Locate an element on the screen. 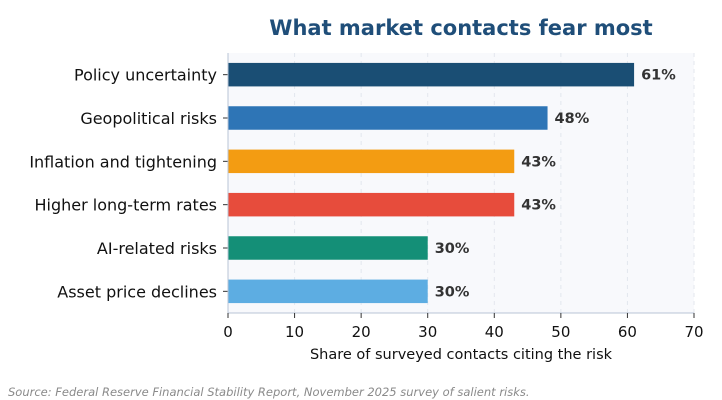  x-axis-ticks: 0 10 20 30 40 50 60 70 is located at coordinates (463, 327).